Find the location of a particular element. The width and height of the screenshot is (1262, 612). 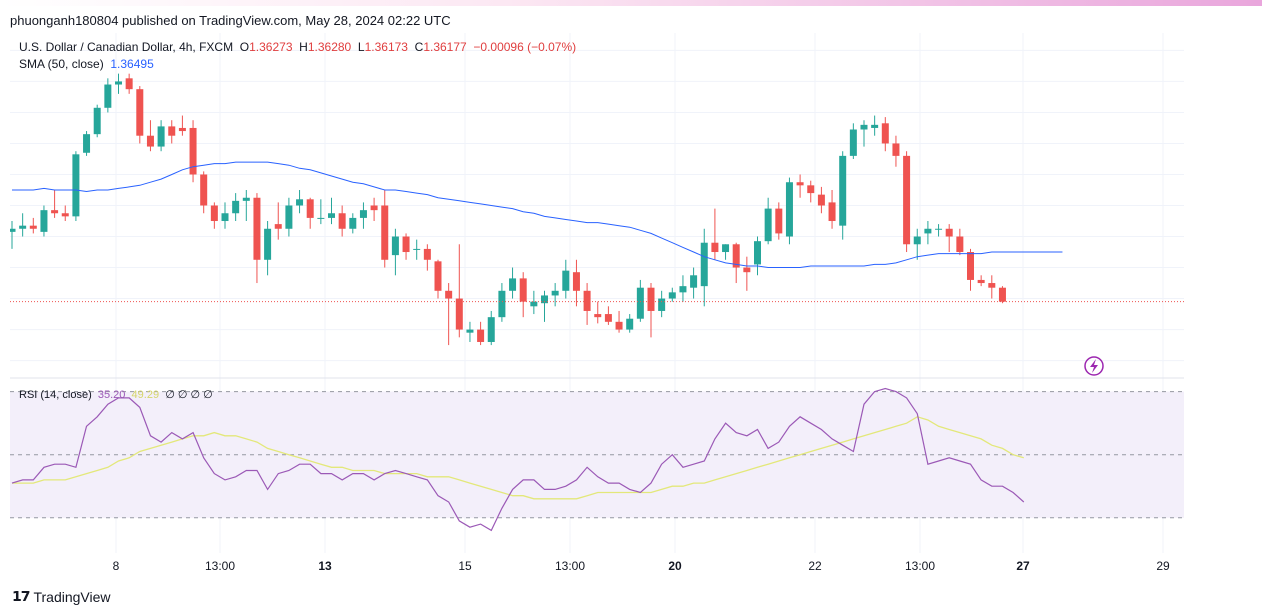

time-tick-label: 8 is located at coordinates (116, 566).